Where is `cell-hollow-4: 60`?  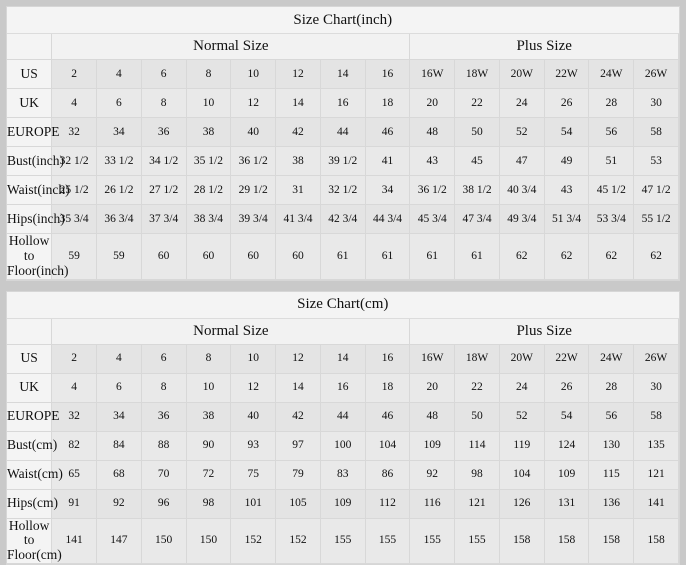 cell-hollow-4: 60 is located at coordinates (208, 256).